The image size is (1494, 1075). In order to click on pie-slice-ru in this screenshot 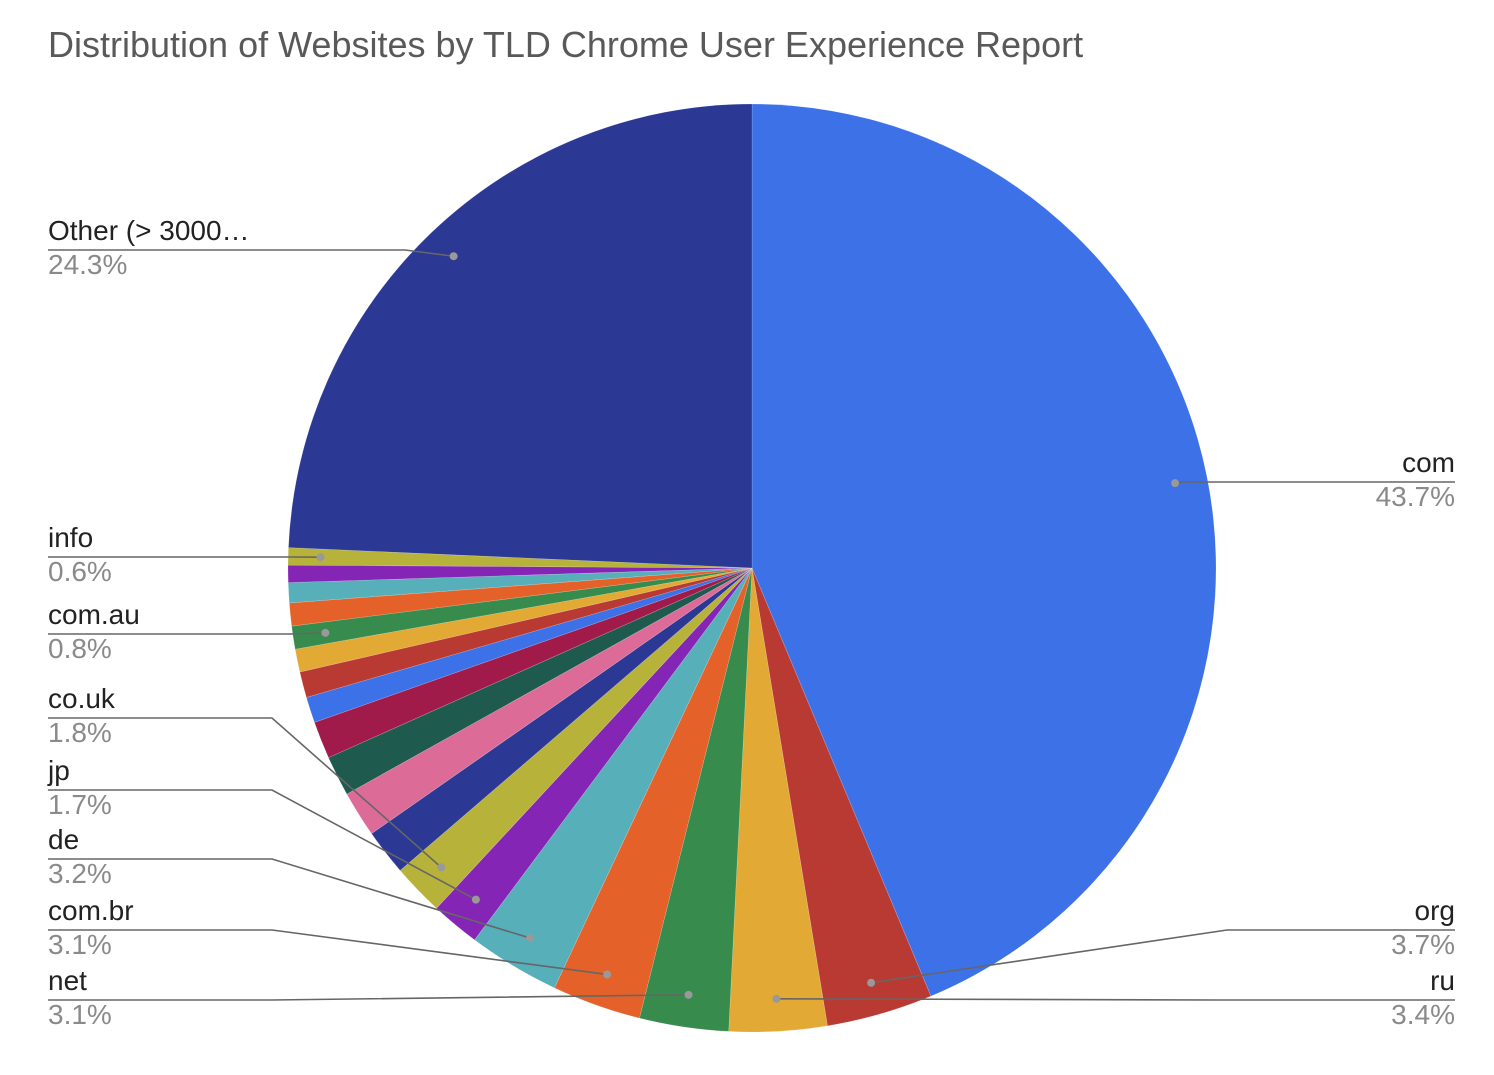, I will do `click(778, 800)`.